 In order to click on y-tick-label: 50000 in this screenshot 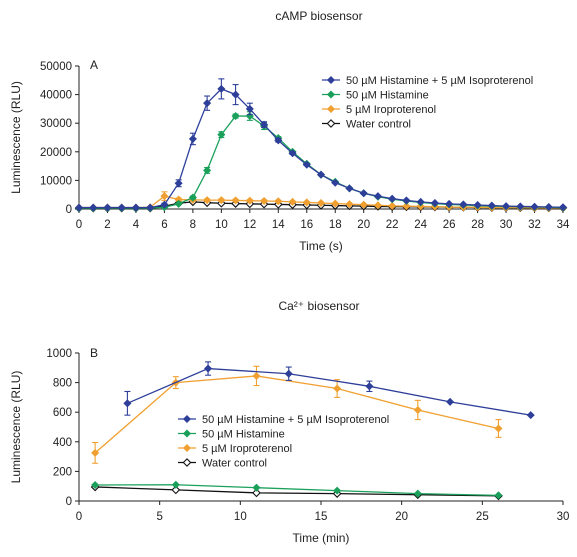, I will do `click(56, 67)`.